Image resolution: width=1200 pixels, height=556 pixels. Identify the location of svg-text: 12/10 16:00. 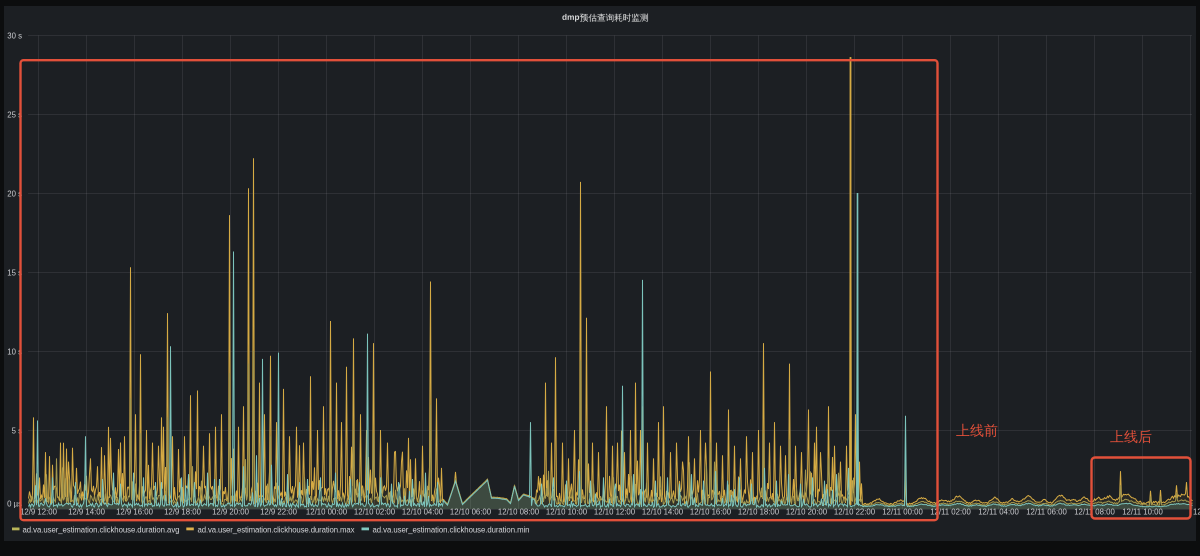
(711, 512).